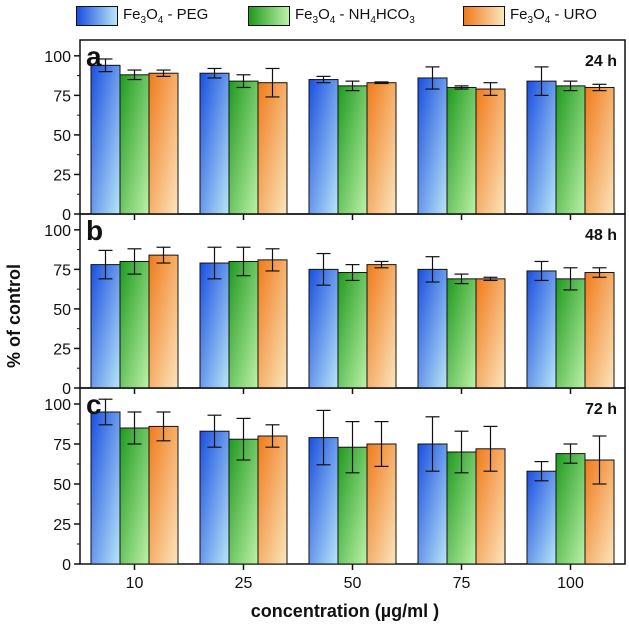  Describe the element at coordinates (62, 485) in the screenshot. I see `y-tick-label-c-50: 50` at that location.